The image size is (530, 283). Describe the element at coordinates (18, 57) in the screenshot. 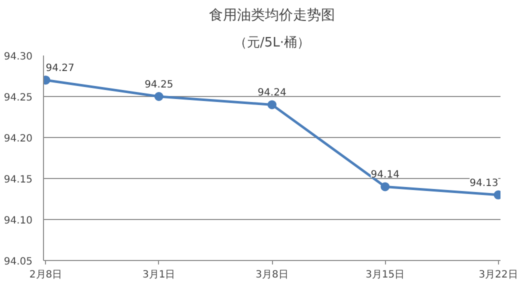

I see `y-tick-label: 94.30` at that location.